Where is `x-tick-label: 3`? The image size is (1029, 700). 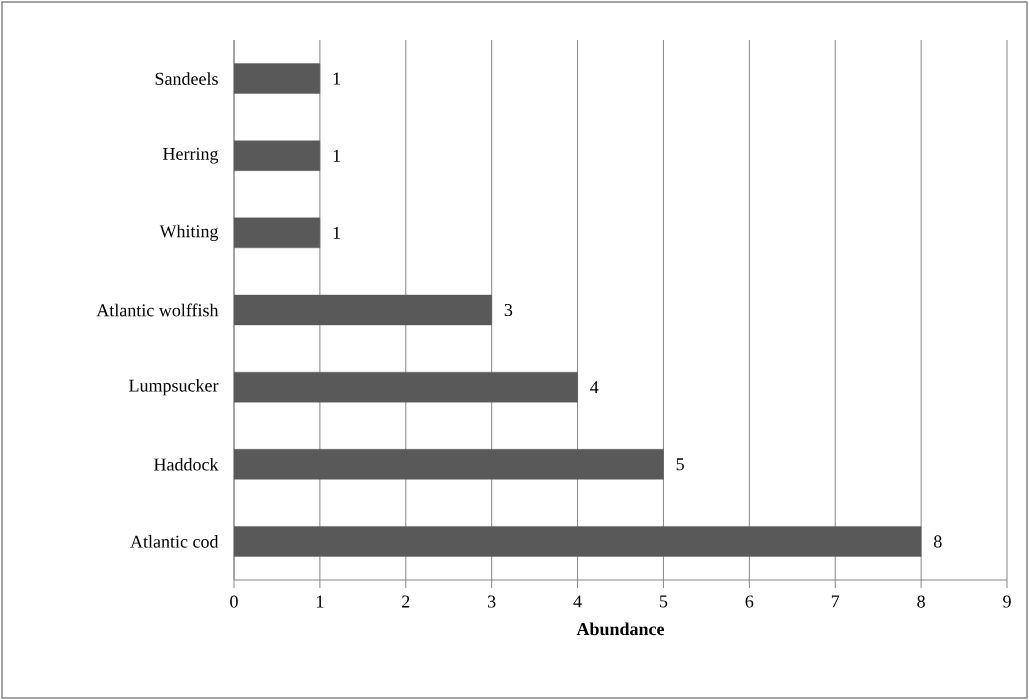
x-tick-label: 3 is located at coordinates (492, 601).